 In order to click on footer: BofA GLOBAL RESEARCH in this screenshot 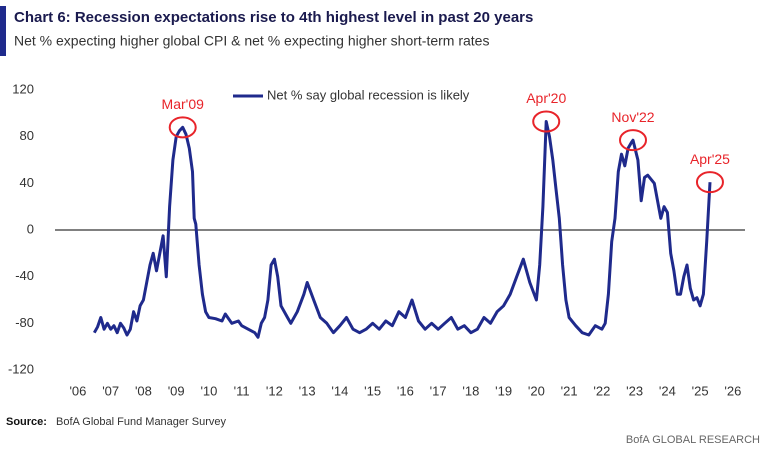, I will do `click(693, 440)`.